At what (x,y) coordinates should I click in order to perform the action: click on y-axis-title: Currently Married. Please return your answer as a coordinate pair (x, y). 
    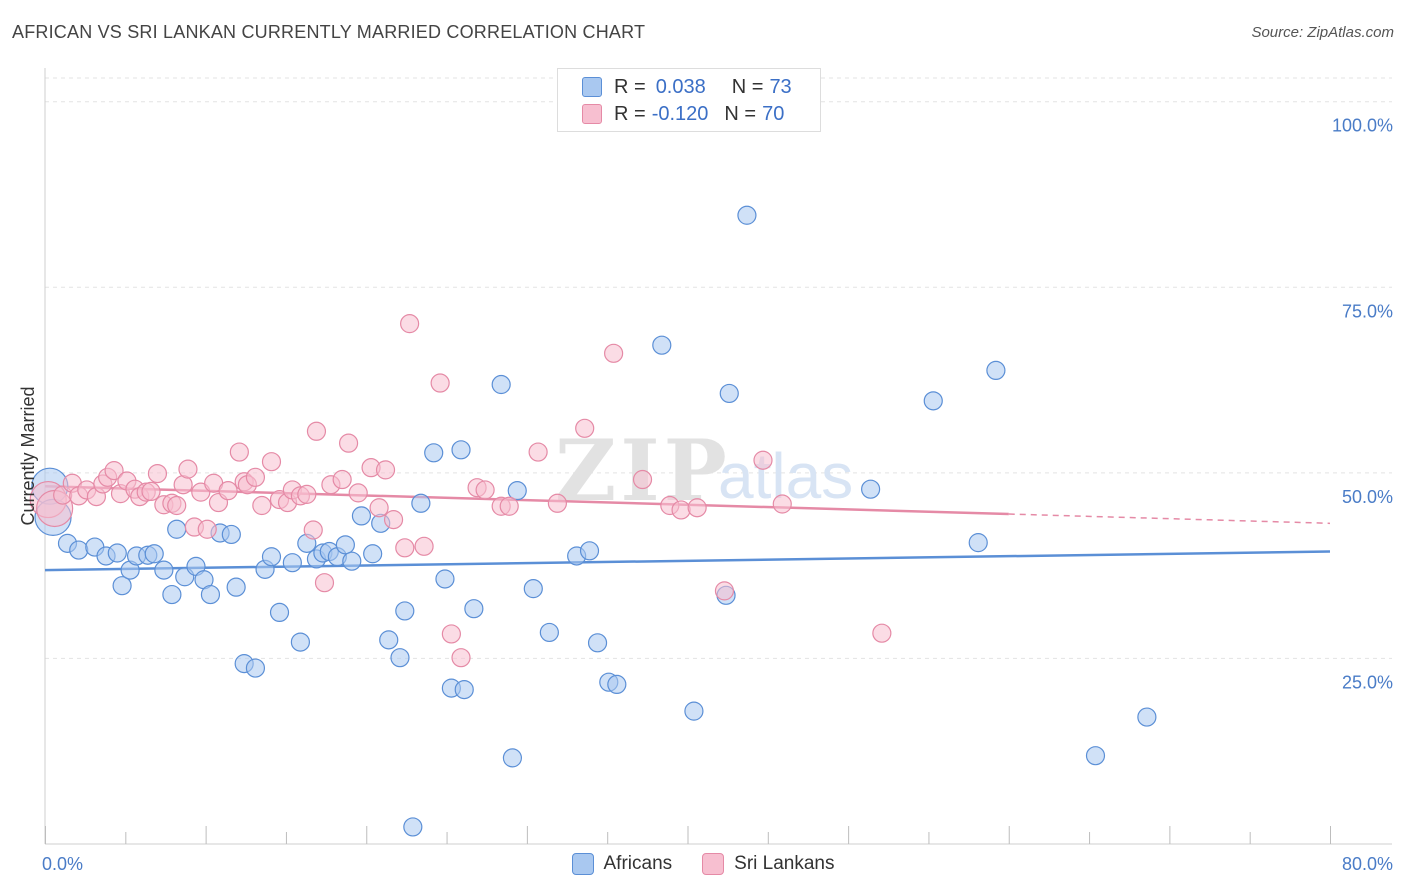
    Looking at the image, I should click on (28, 455).